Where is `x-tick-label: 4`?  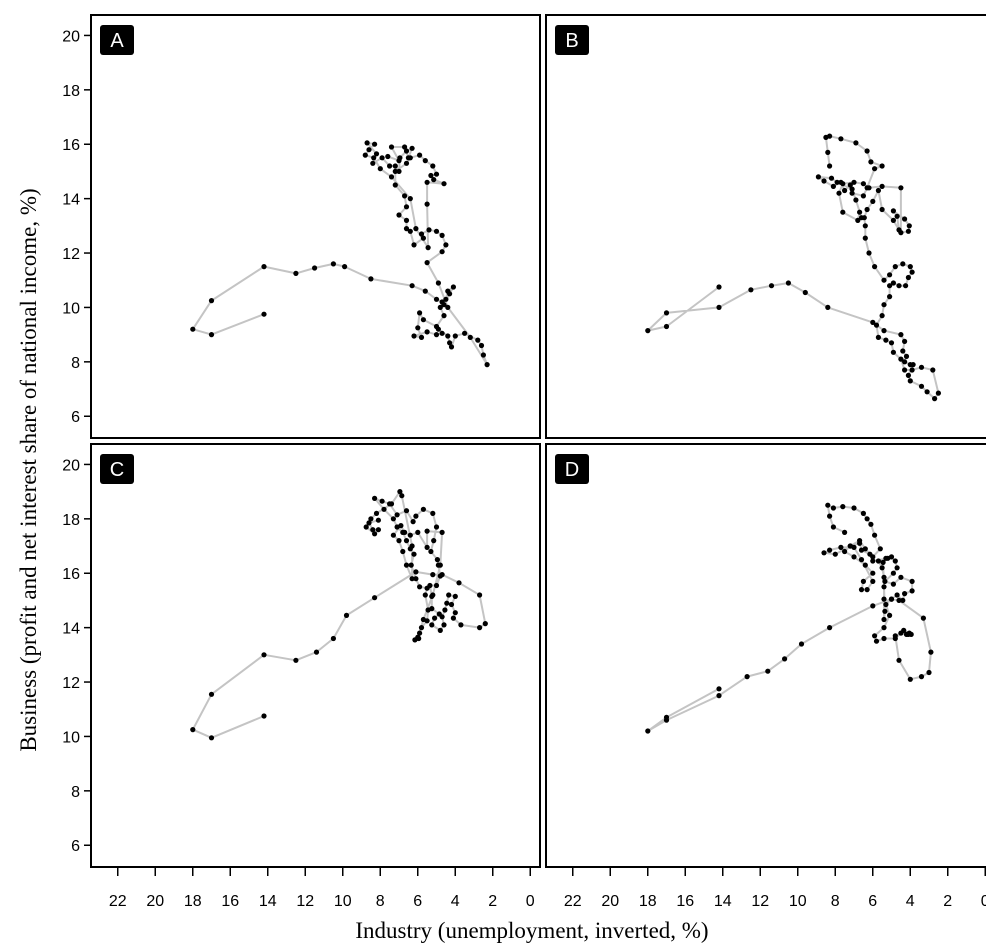 x-tick-label: 4 is located at coordinates (455, 901).